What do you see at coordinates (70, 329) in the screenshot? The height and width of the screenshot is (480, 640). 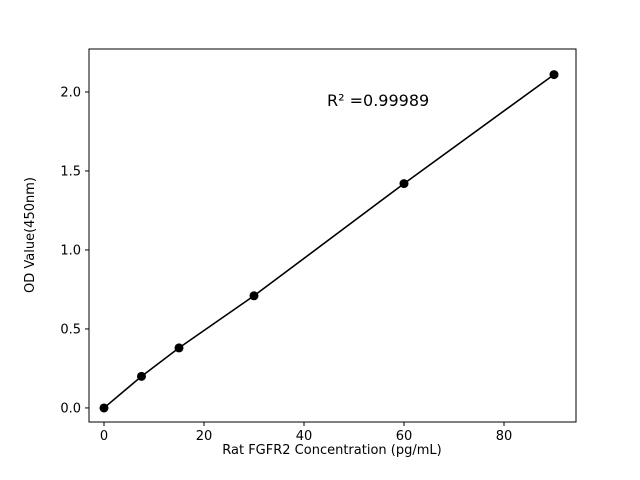 I see `y-tick-label: 0.5` at bounding box center [70, 329].